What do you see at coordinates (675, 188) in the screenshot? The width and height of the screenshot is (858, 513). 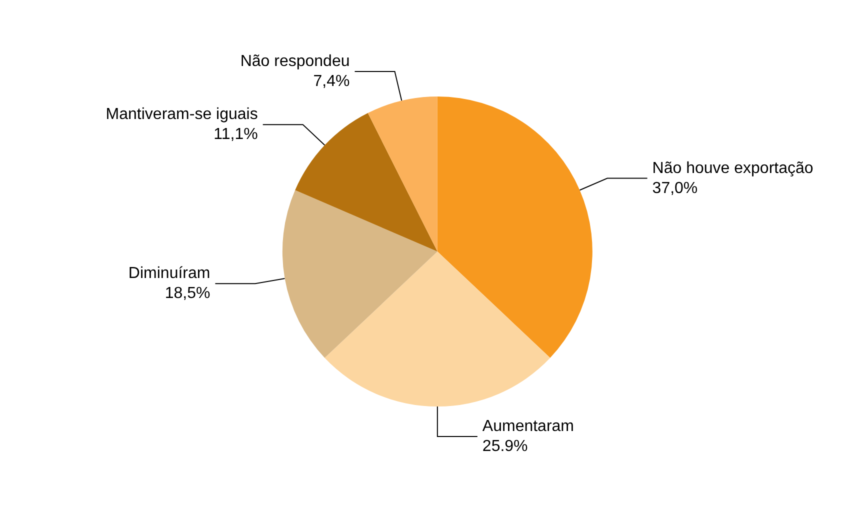 I see `data-label: 37,0%` at bounding box center [675, 188].